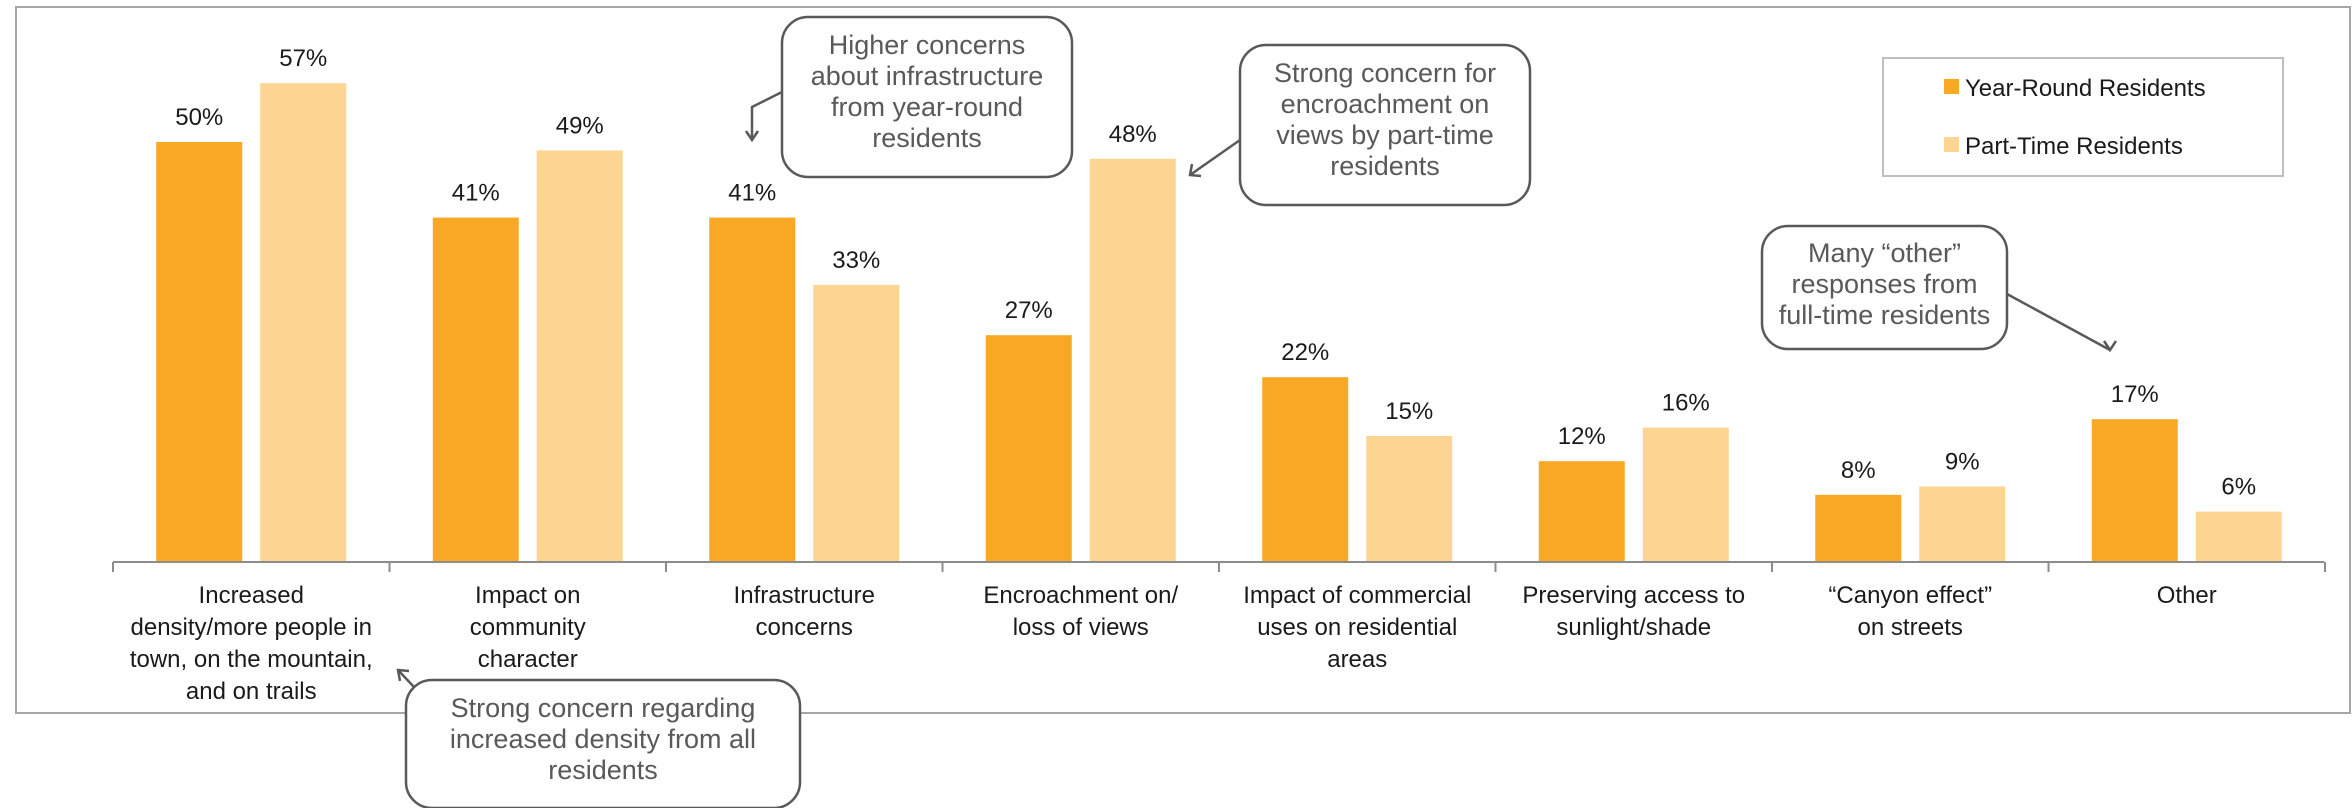  Describe the element at coordinates (1357, 595) in the screenshot. I see `category-label: Impact of commercial` at that location.